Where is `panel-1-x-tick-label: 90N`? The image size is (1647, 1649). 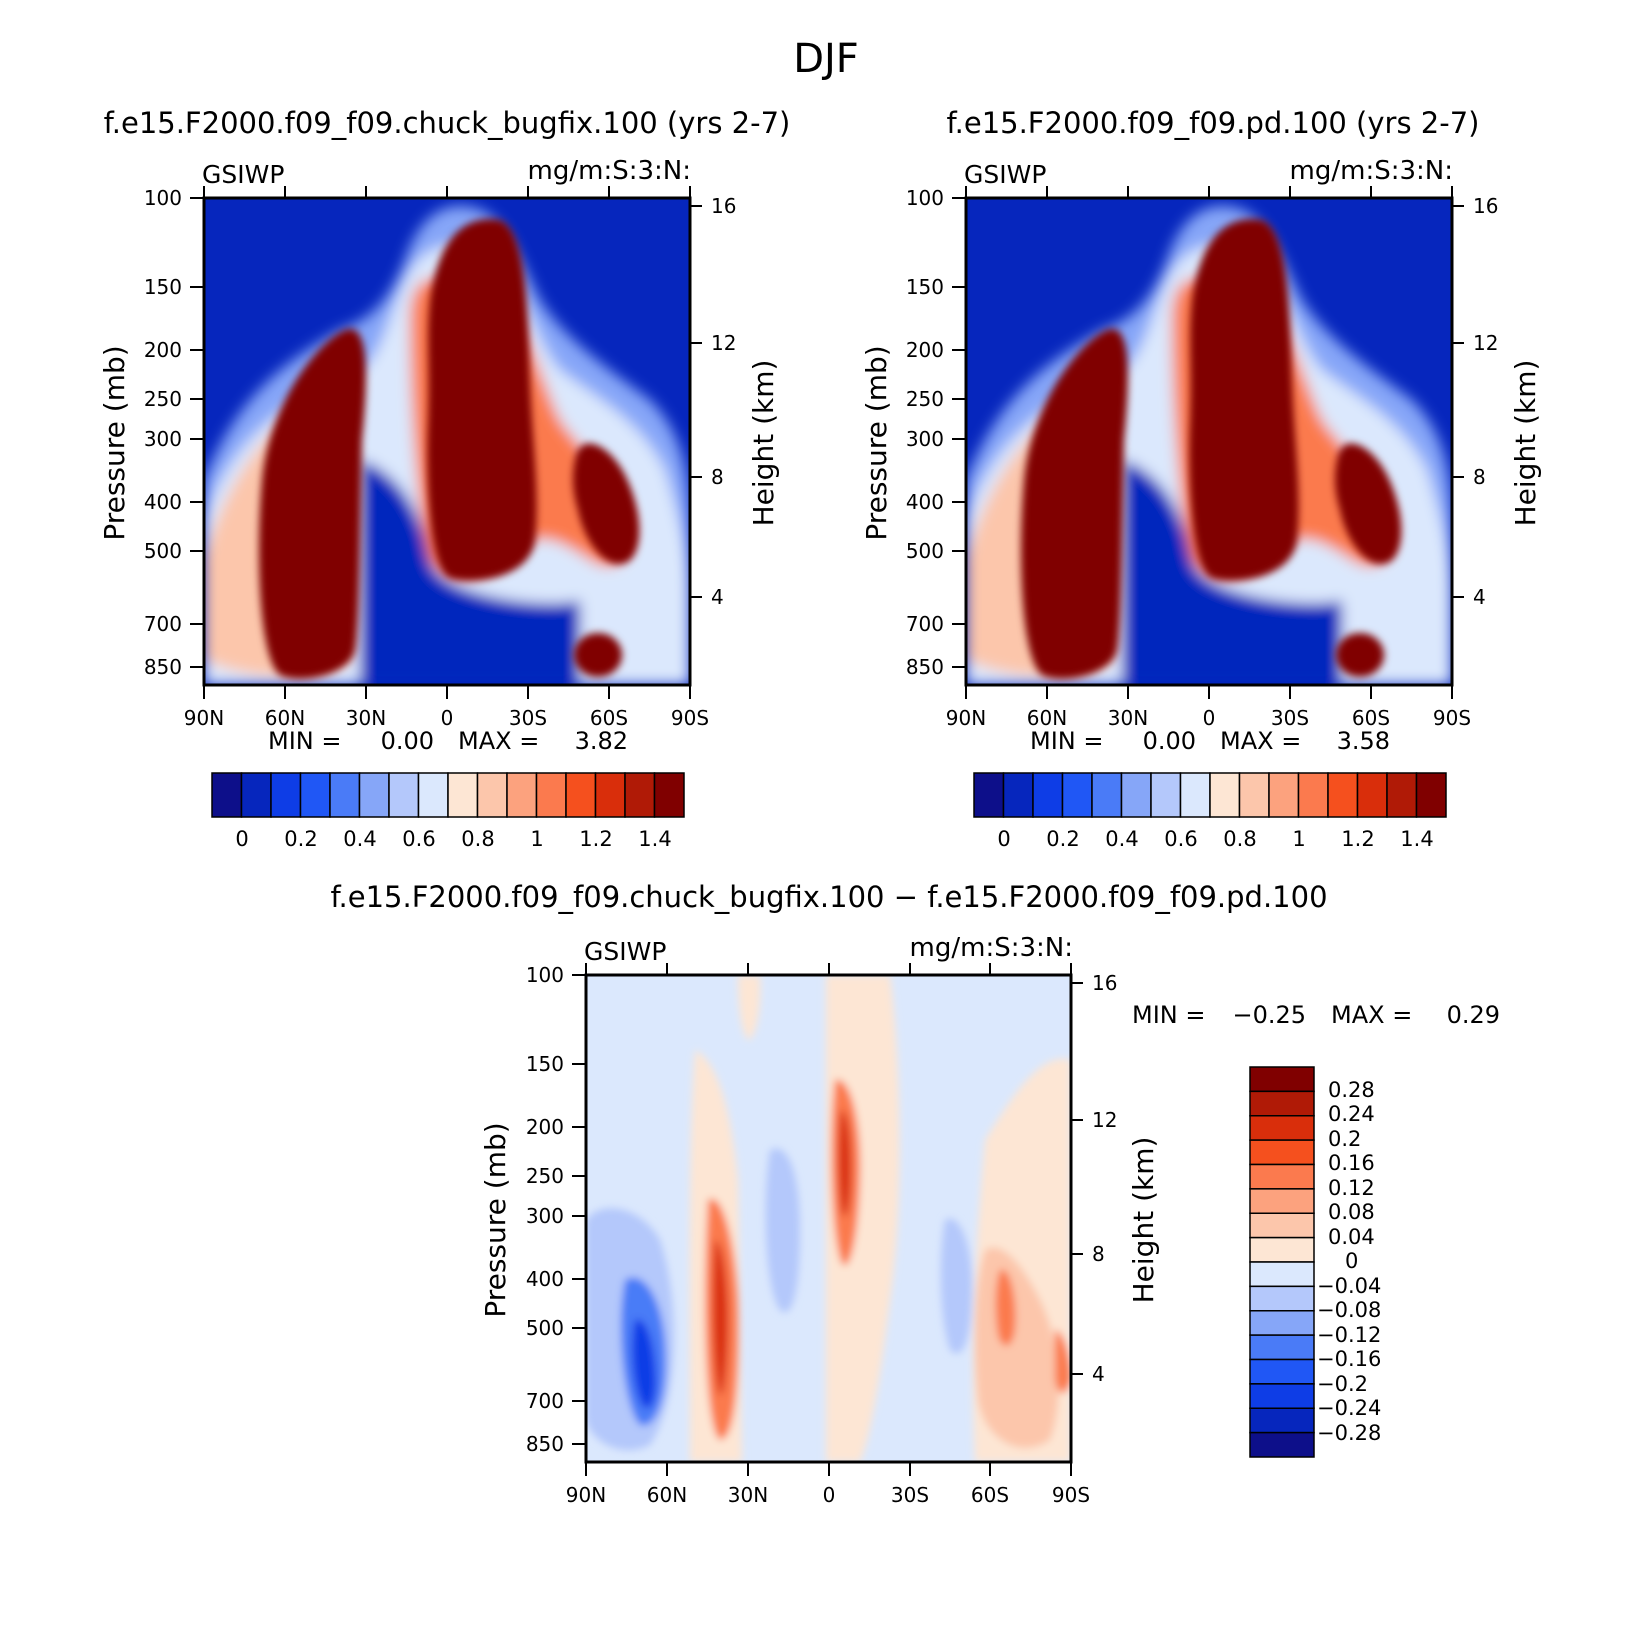
panel-1-x-tick-label: 90N is located at coordinates (204, 718).